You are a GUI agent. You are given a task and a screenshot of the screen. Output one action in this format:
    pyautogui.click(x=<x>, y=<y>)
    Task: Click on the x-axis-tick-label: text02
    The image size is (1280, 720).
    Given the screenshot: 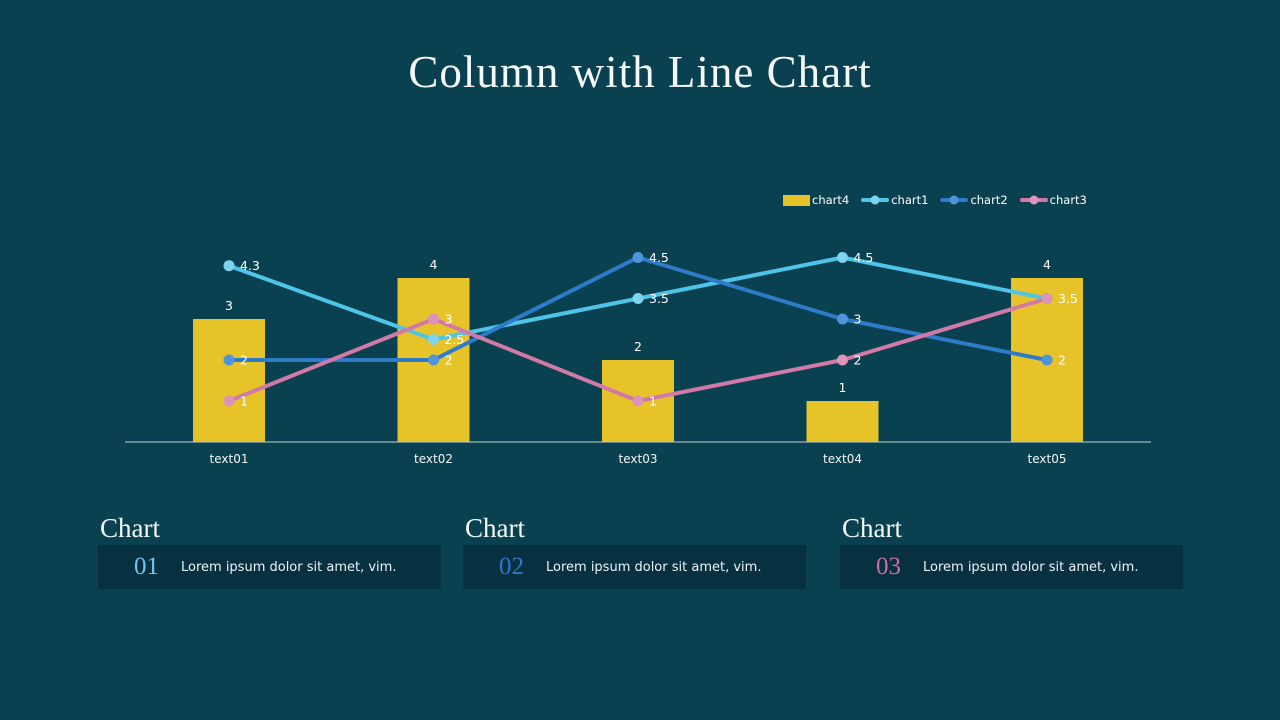 What is the action you would take?
    pyautogui.click(x=433, y=459)
    